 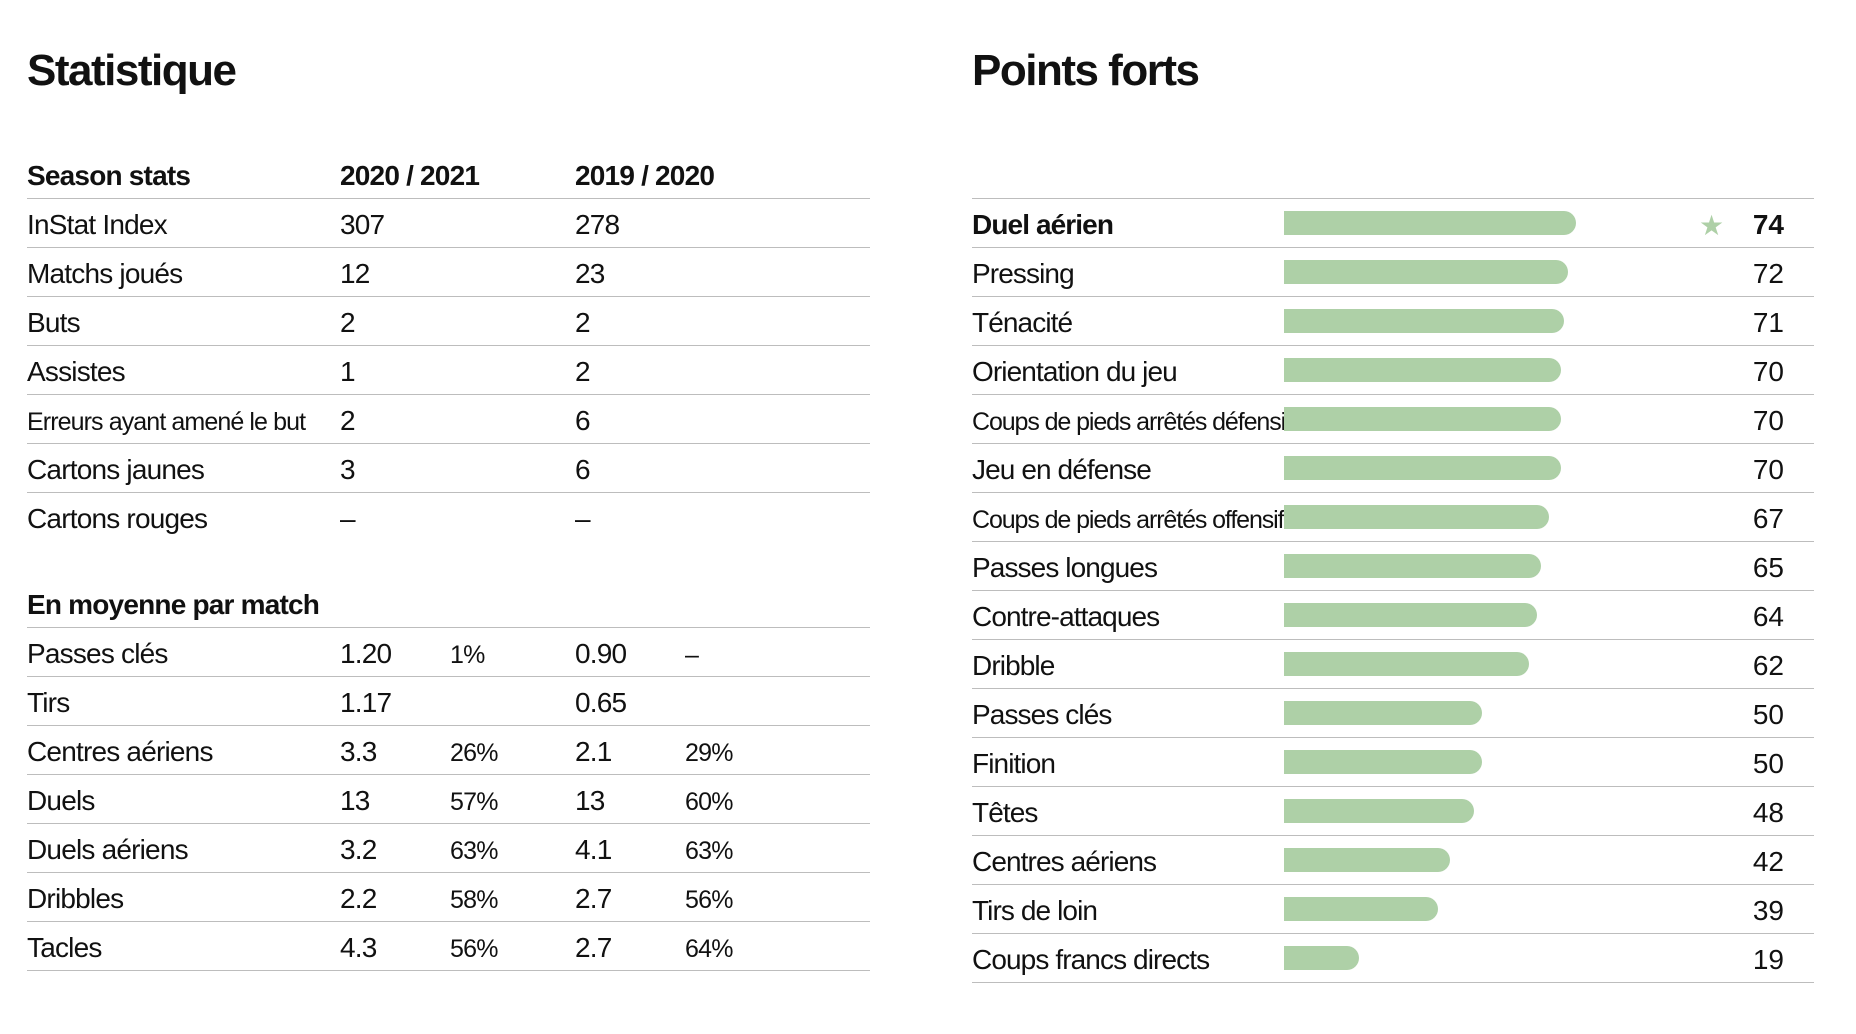 What do you see at coordinates (1768, 567) in the screenshot?
I see `strength-value: 65` at bounding box center [1768, 567].